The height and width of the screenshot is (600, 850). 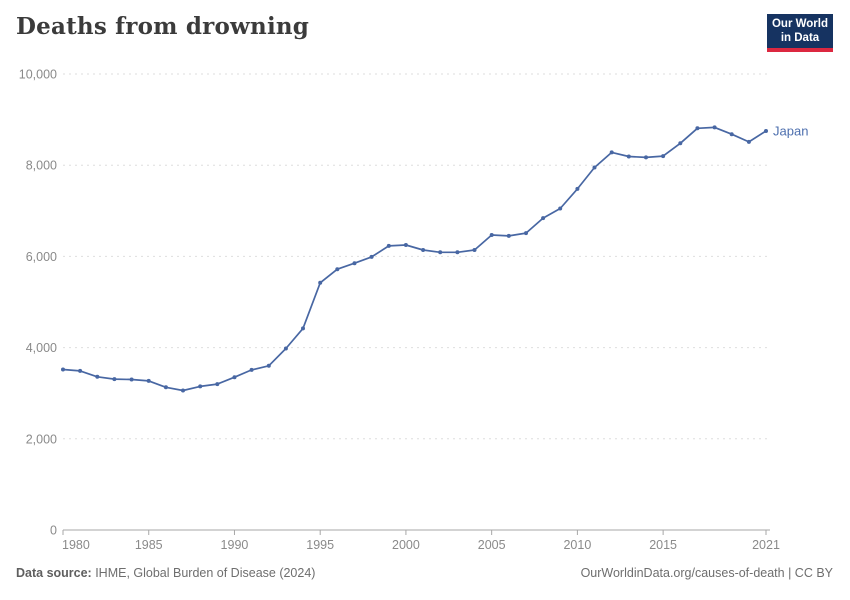 I want to click on x-tick-label: 2005, so click(x=492, y=545).